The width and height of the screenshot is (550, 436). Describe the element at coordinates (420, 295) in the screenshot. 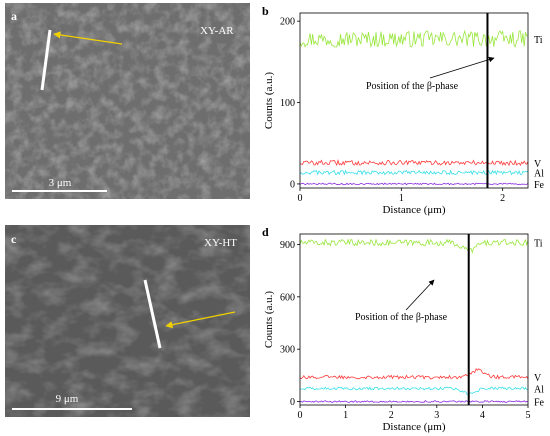

I see `annotation-arrow-d` at that location.